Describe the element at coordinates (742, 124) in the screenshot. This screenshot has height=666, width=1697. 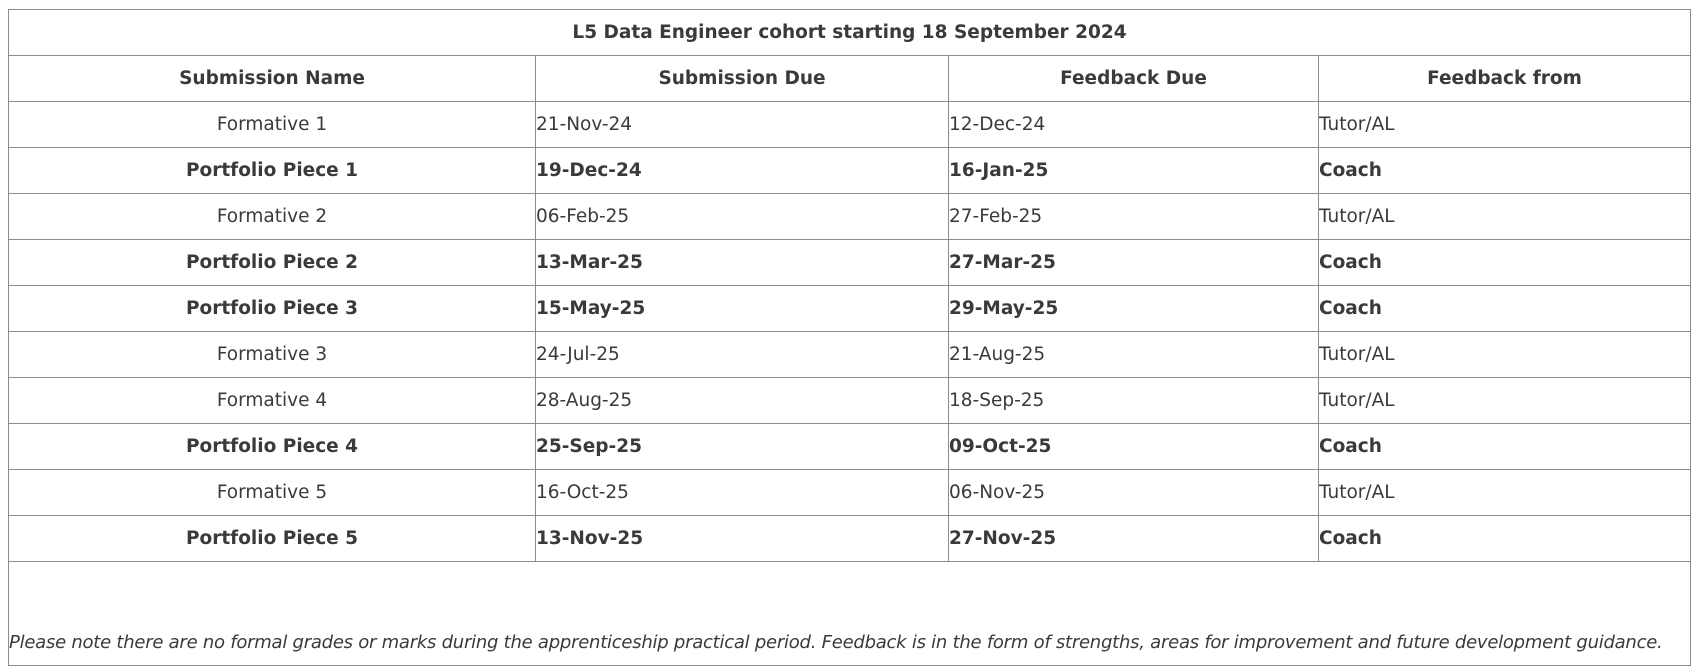
I see `submission-due-cell: 21-Nov-24` at that location.